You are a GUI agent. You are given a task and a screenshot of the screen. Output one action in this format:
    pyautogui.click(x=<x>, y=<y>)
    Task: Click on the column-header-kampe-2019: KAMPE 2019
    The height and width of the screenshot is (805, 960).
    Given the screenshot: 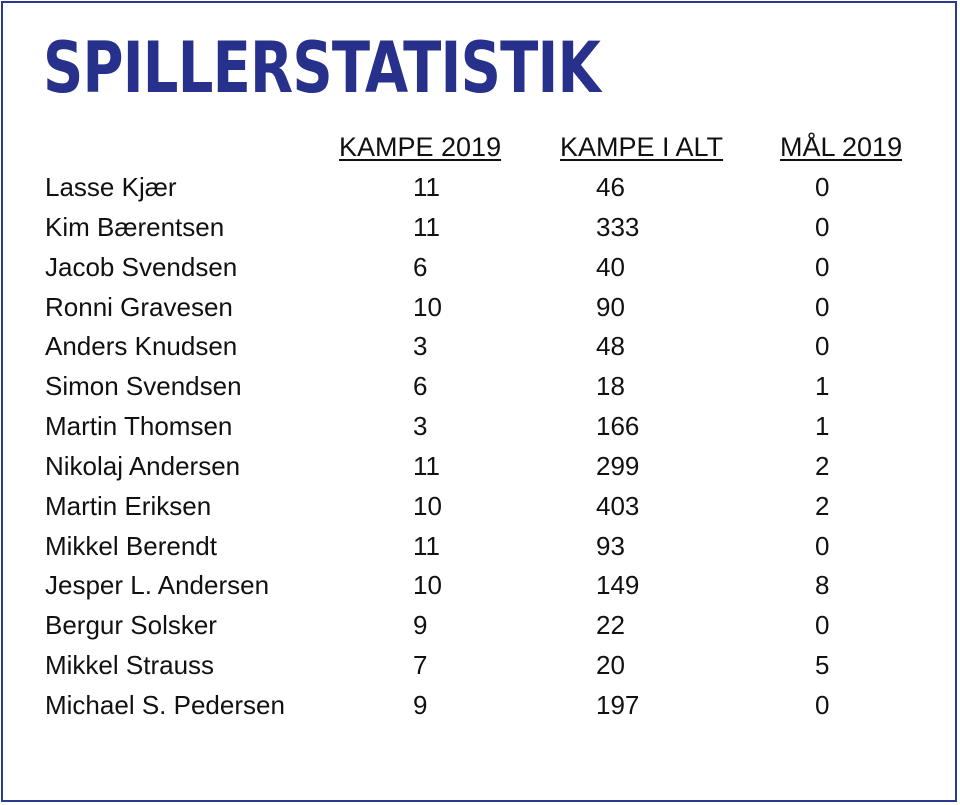 What is the action you would take?
    pyautogui.click(x=420, y=147)
    